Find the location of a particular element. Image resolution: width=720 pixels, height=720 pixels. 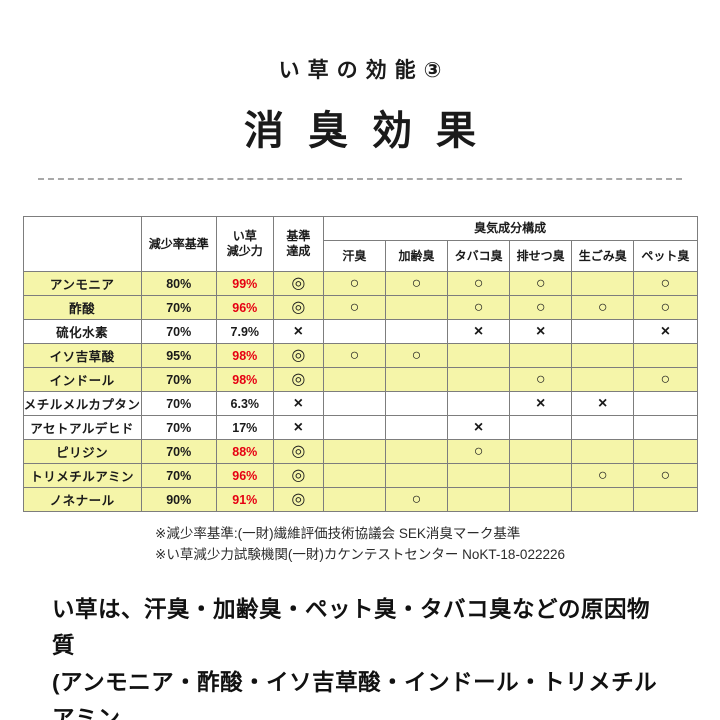

table-row: ノネナール 90% 91% ◎ ○ is located at coordinates (360, 499).